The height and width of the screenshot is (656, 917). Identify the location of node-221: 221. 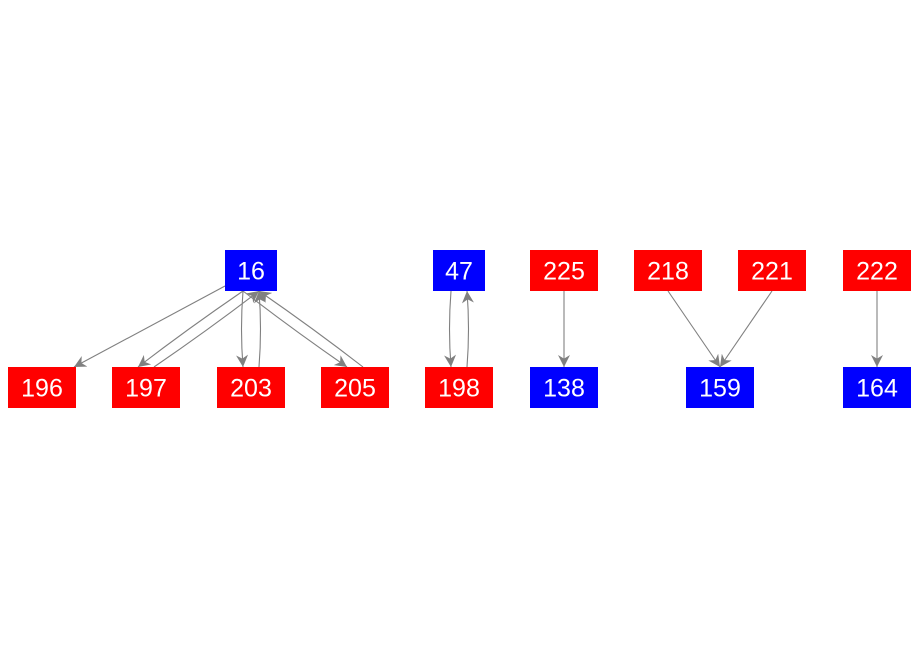
(772, 270).